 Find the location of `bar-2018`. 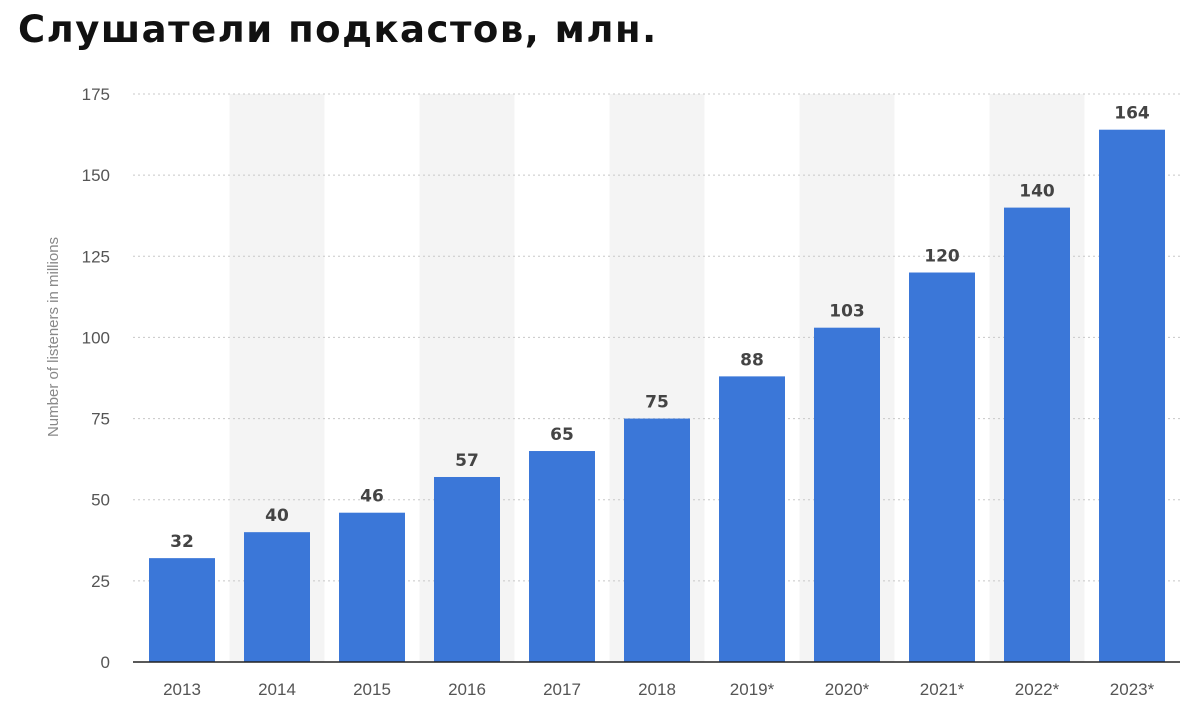

bar-2018 is located at coordinates (657, 540).